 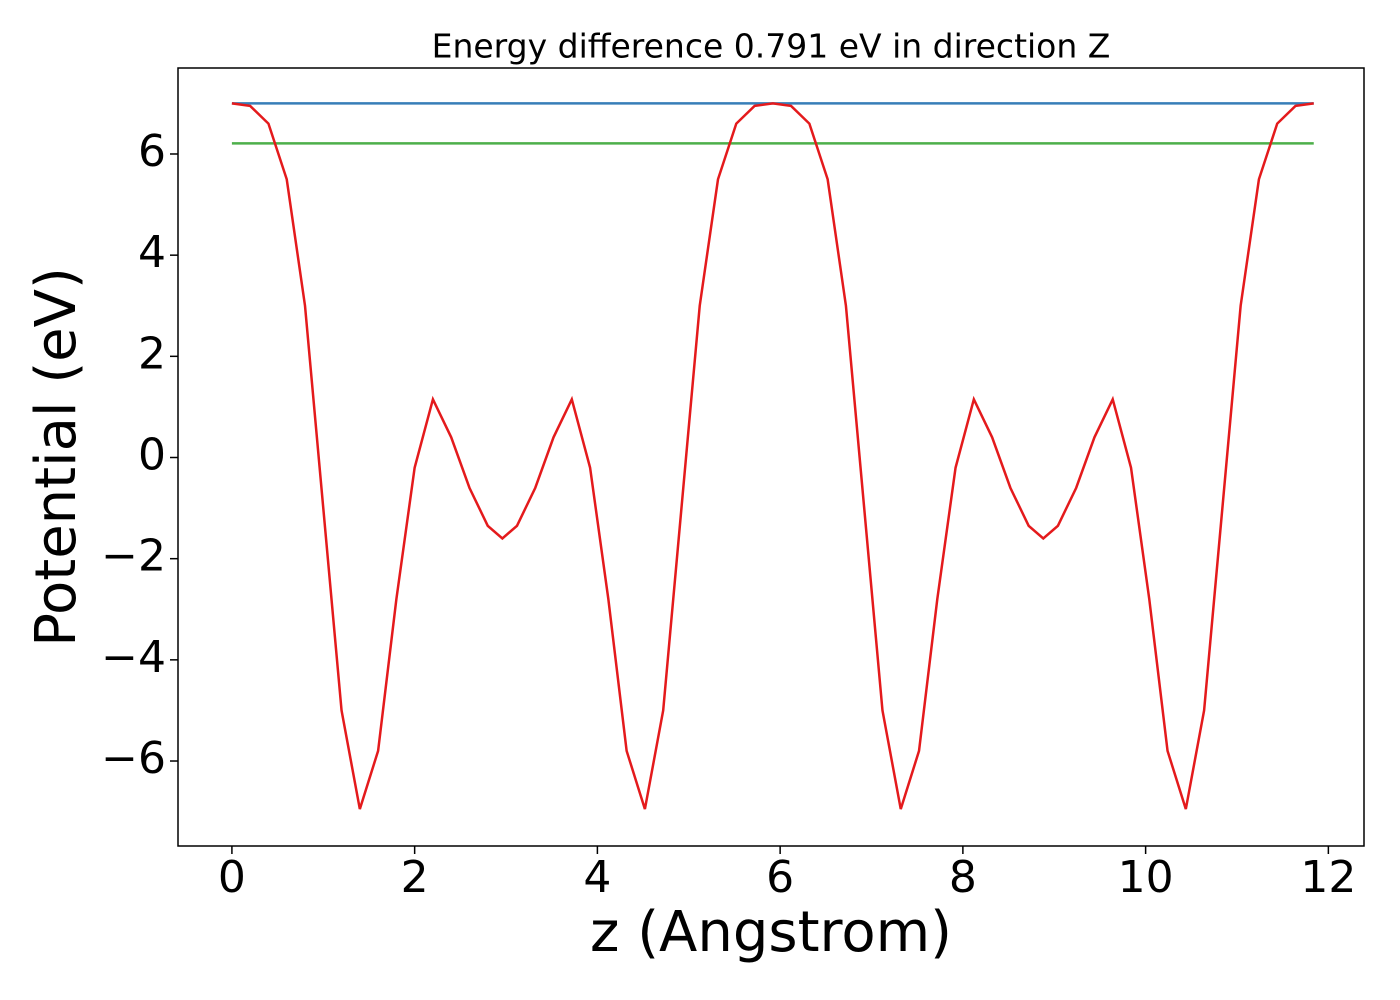 I want to click on y-tick-label: −6, so click(x=133, y=758).